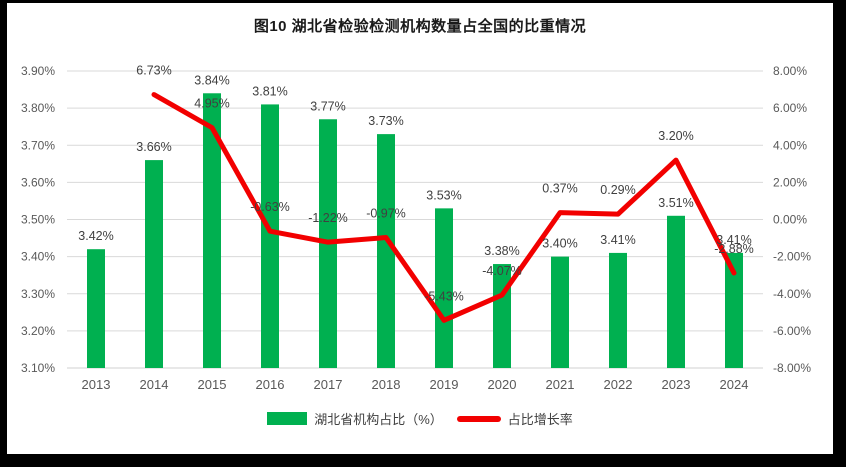 This screenshot has height=467, width=846. I want to click on x-axis-year-label: 2013, so click(96, 384).